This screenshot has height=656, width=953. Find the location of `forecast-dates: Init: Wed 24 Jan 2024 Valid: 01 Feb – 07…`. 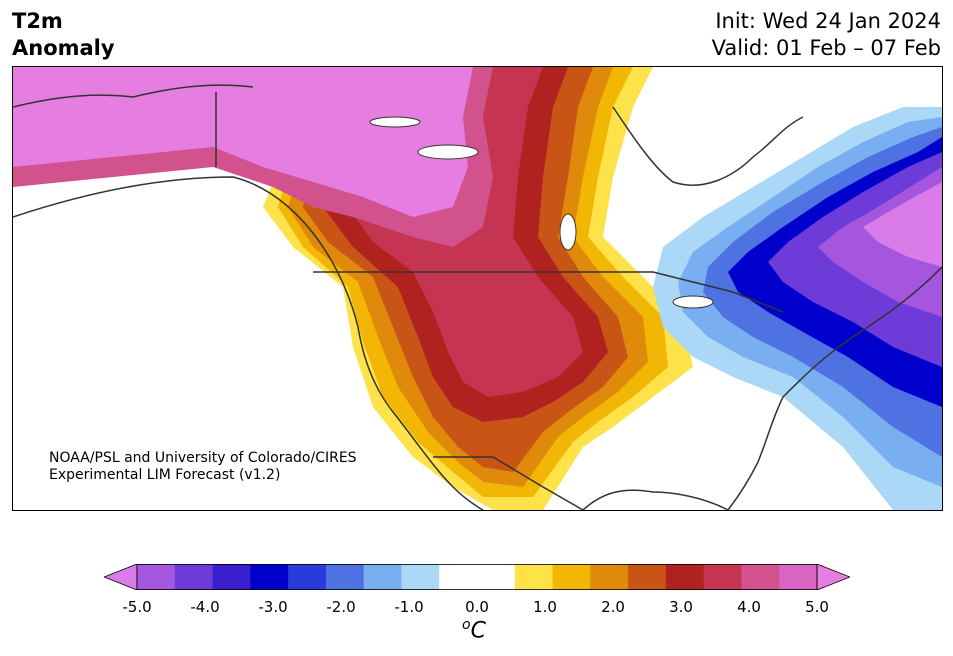

forecast-dates: Init: Wed 24 Jan 2024 Valid: 01 Feb – 07… is located at coordinates (826, 35).